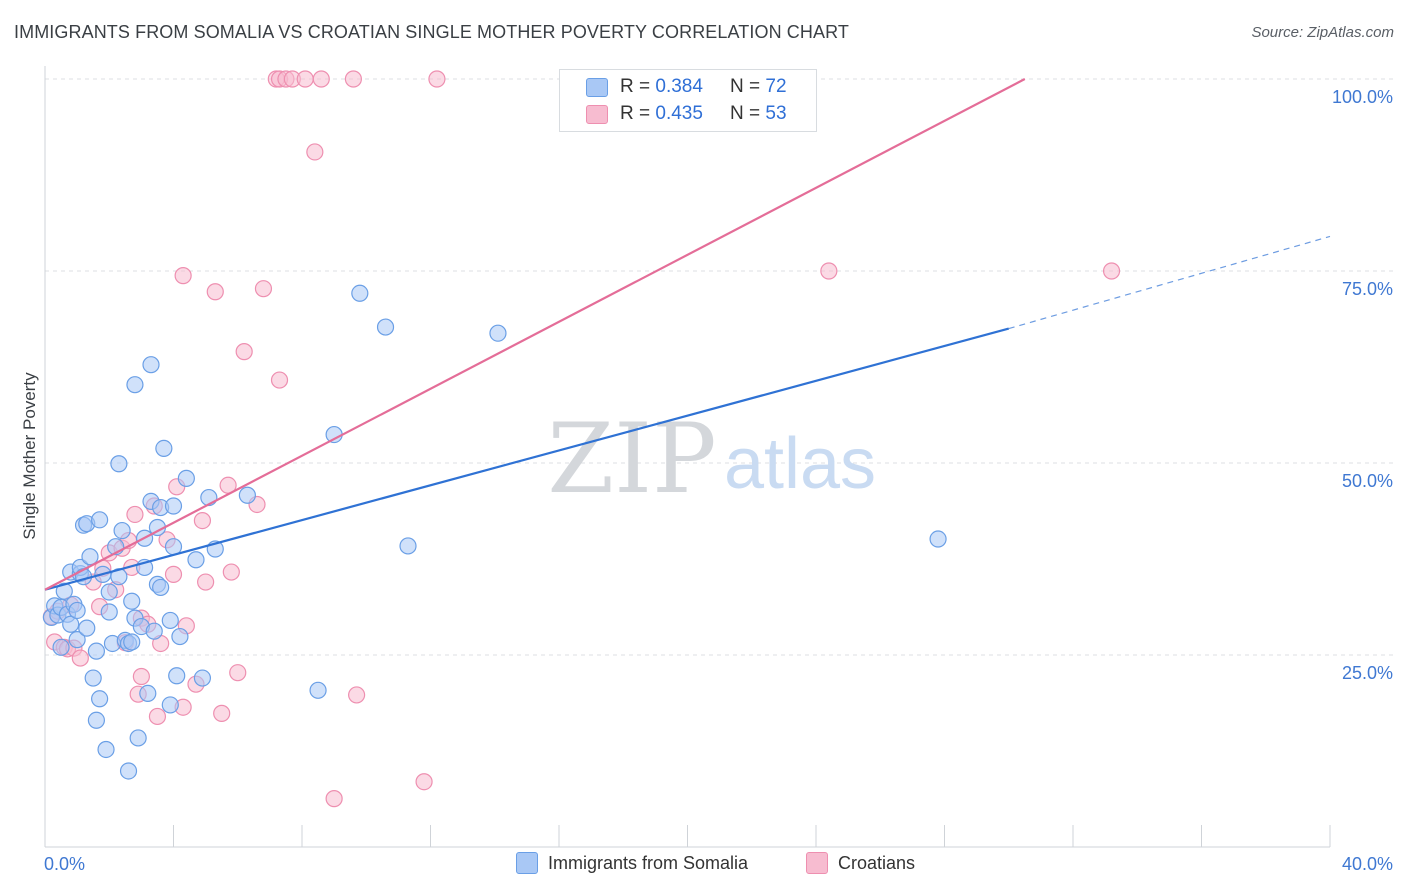 The width and height of the screenshot is (1406, 892). I want to click on y-tick-label: 75.0%, so click(1367, 289).